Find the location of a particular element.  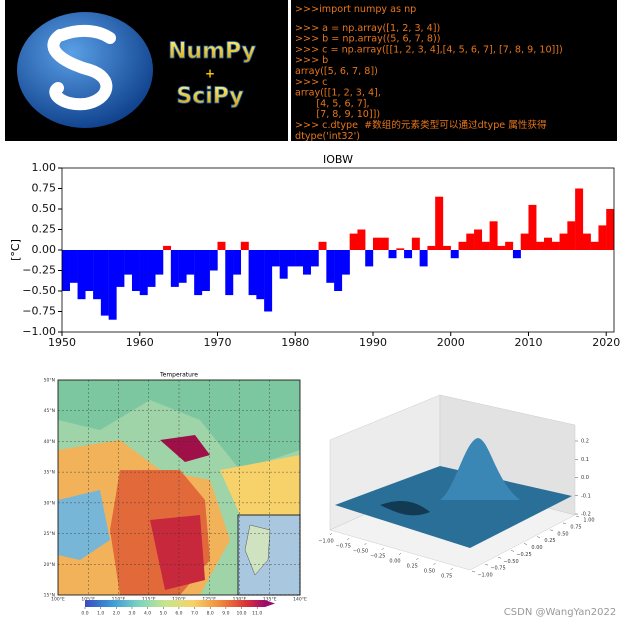

colorbar-tick-label: 6.0 is located at coordinates (178, 614).